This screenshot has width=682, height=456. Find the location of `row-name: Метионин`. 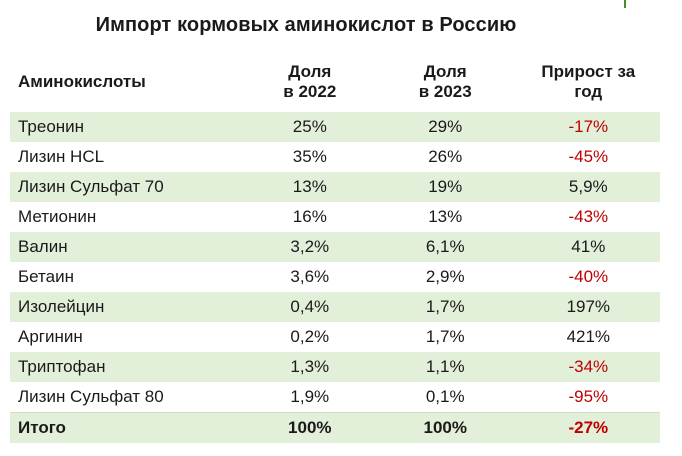

row-name: Метионин is located at coordinates (57, 216).